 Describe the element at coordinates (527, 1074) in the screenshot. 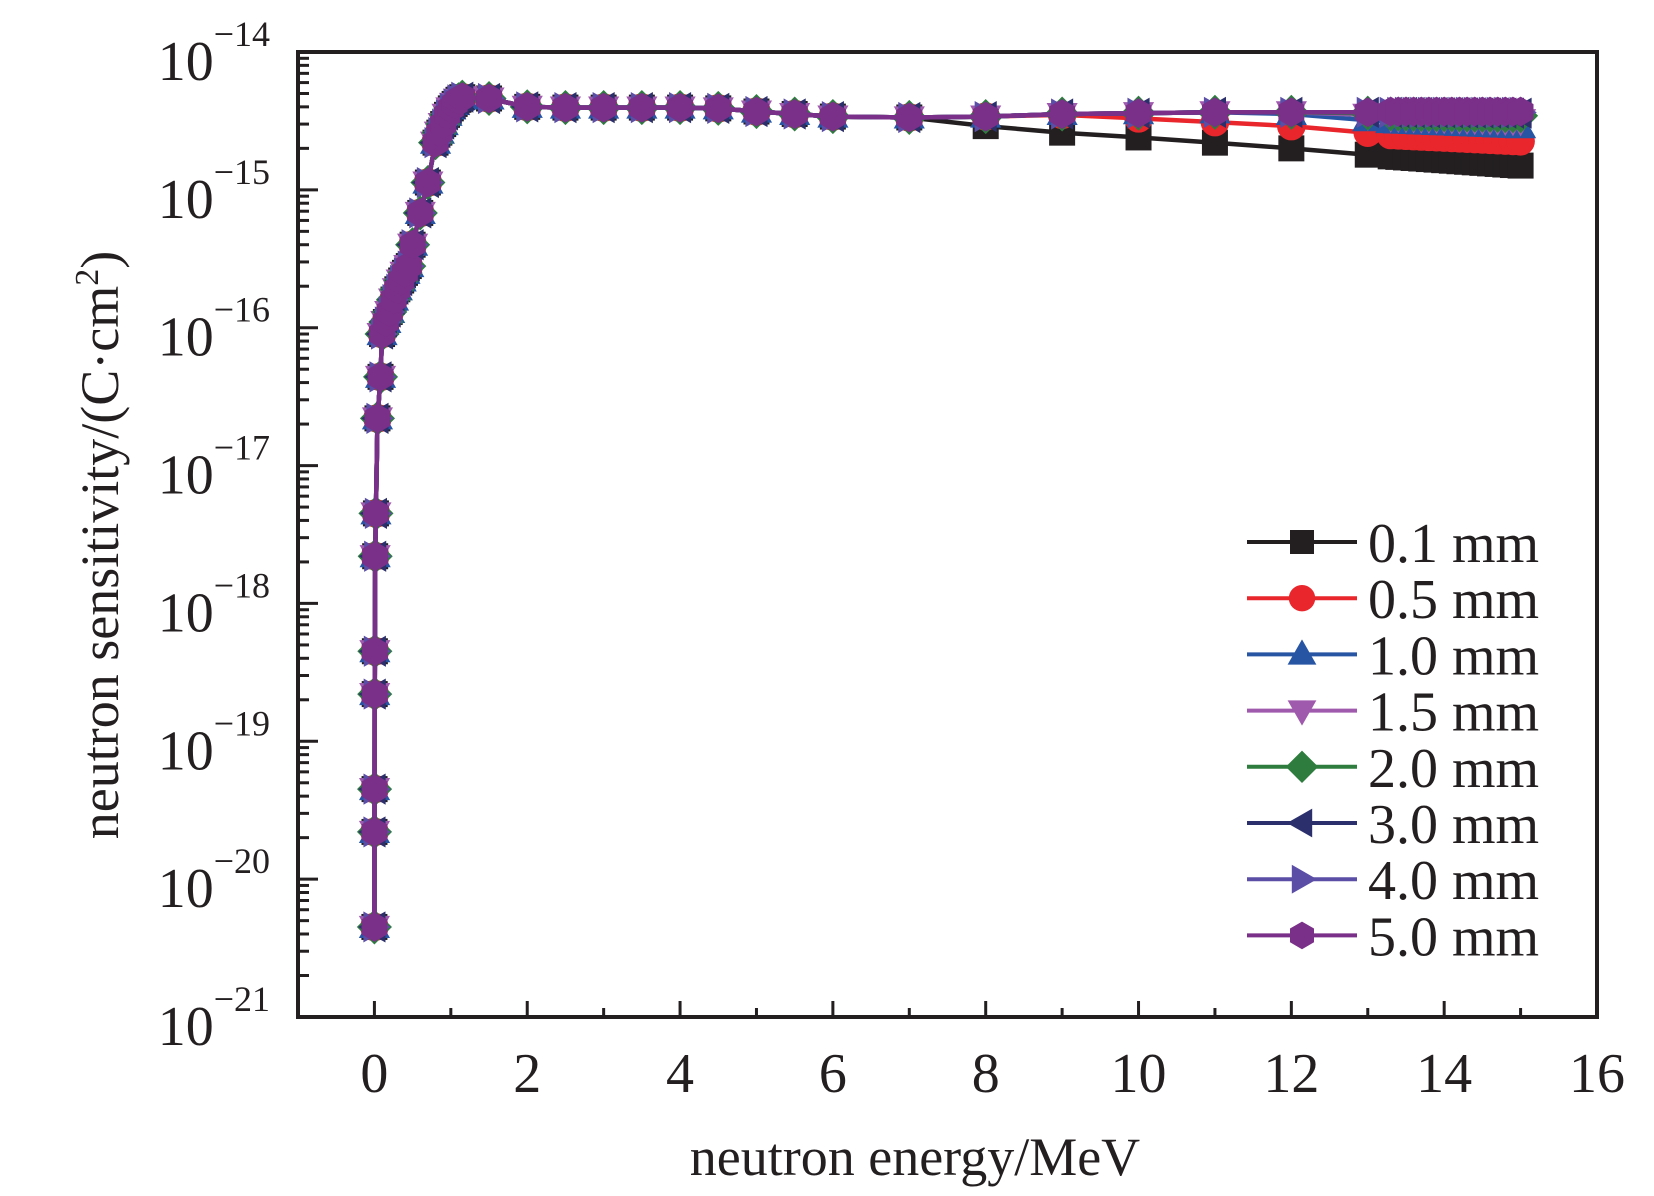

I see `x-tick-label: 2` at that location.